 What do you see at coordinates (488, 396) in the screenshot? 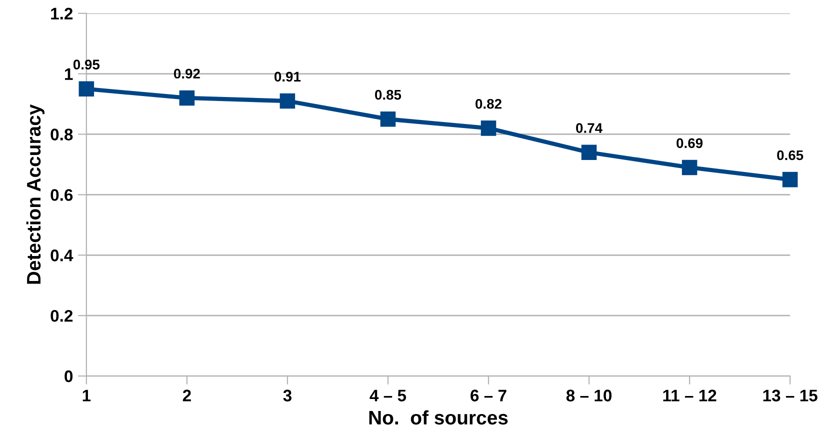
I see `x-tick-label: 6 – 7` at bounding box center [488, 396].